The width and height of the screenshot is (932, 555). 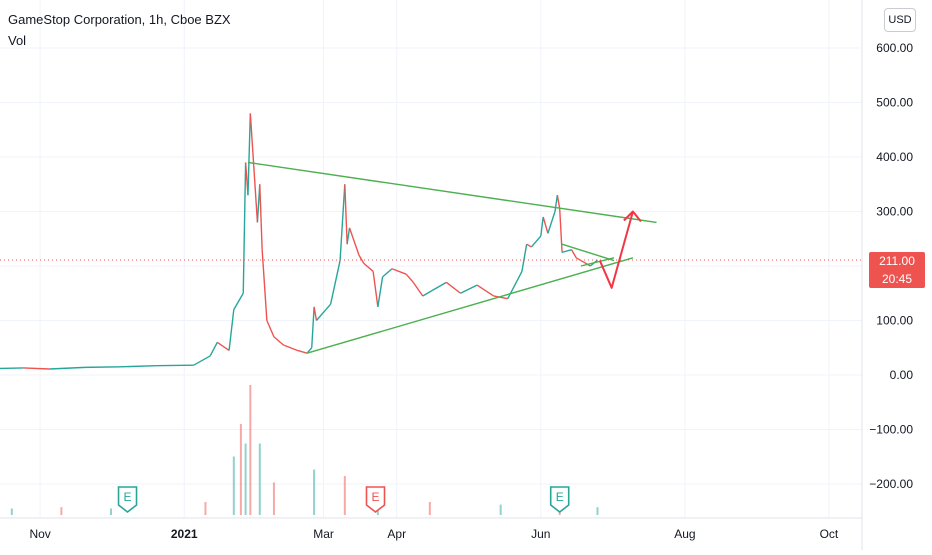 I want to click on bar-countdown-label: 20:45, so click(x=897, y=279).